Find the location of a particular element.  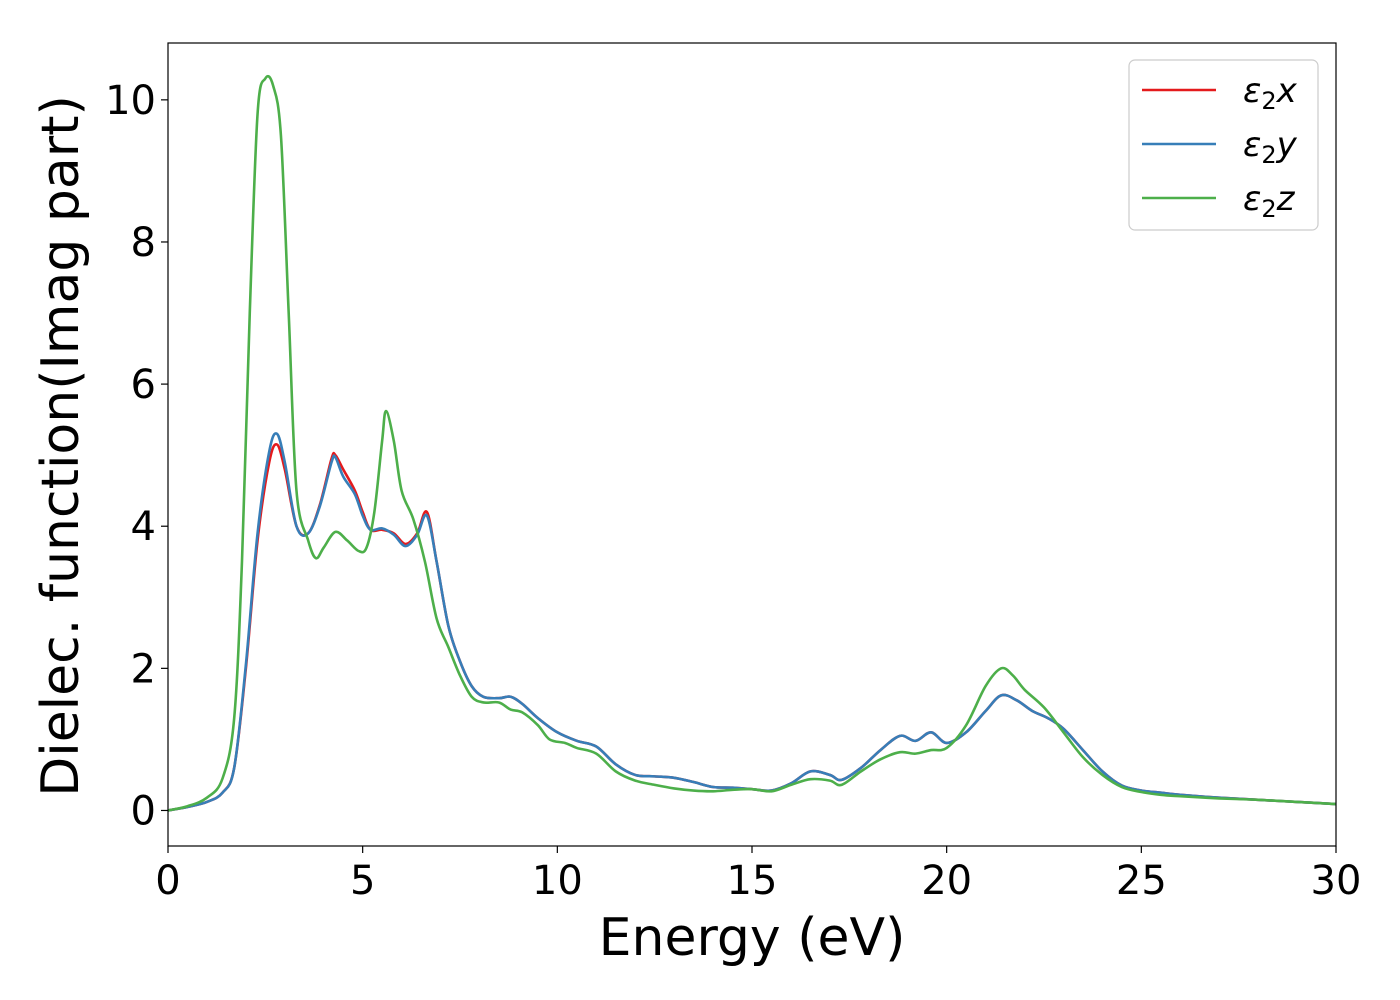

legend-label-x: ε2x is located at coordinates (1270, 93).